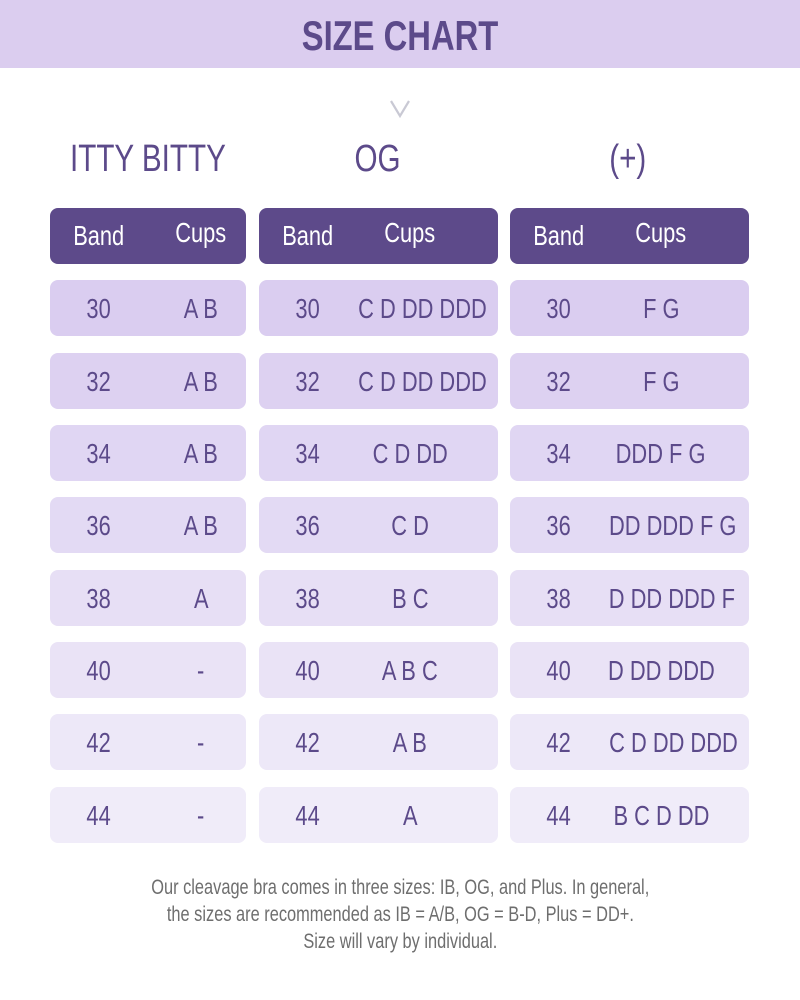 Image resolution: width=800 pixels, height=1000 pixels. Describe the element at coordinates (410, 453) in the screenshot. I see `cups-value: C D DD` at that location.